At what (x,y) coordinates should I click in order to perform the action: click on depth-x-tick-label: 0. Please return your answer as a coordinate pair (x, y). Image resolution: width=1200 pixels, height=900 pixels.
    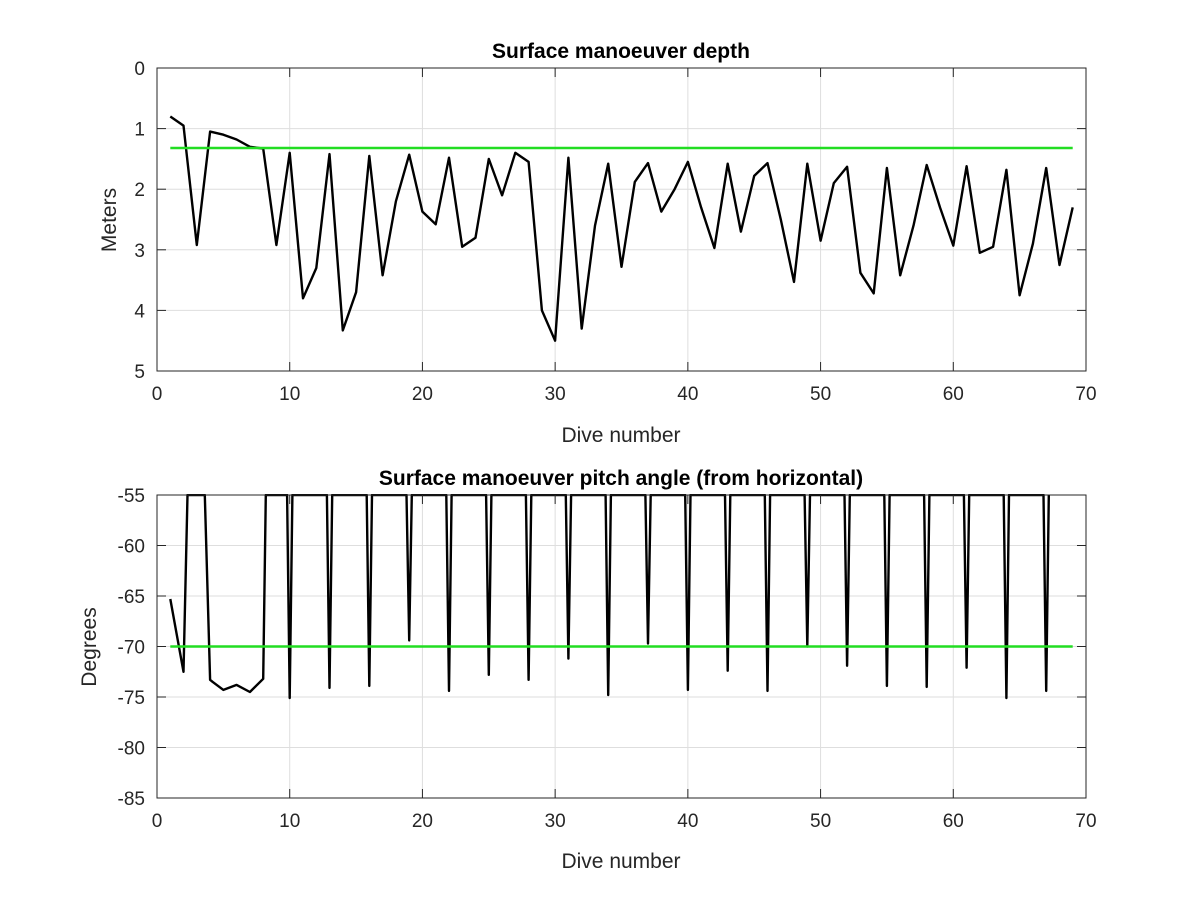
    Looking at the image, I should click on (157, 394).